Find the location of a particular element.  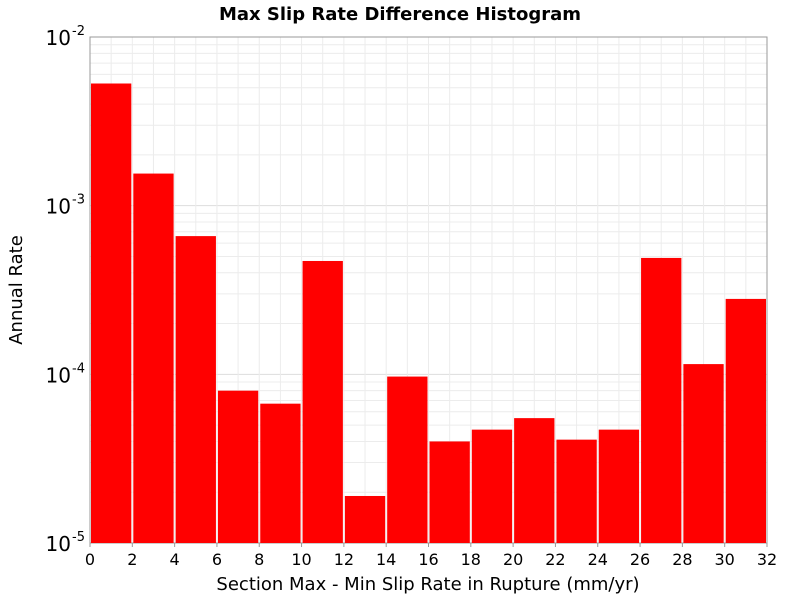

x-tick-label: 26 is located at coordinates (640, 559).